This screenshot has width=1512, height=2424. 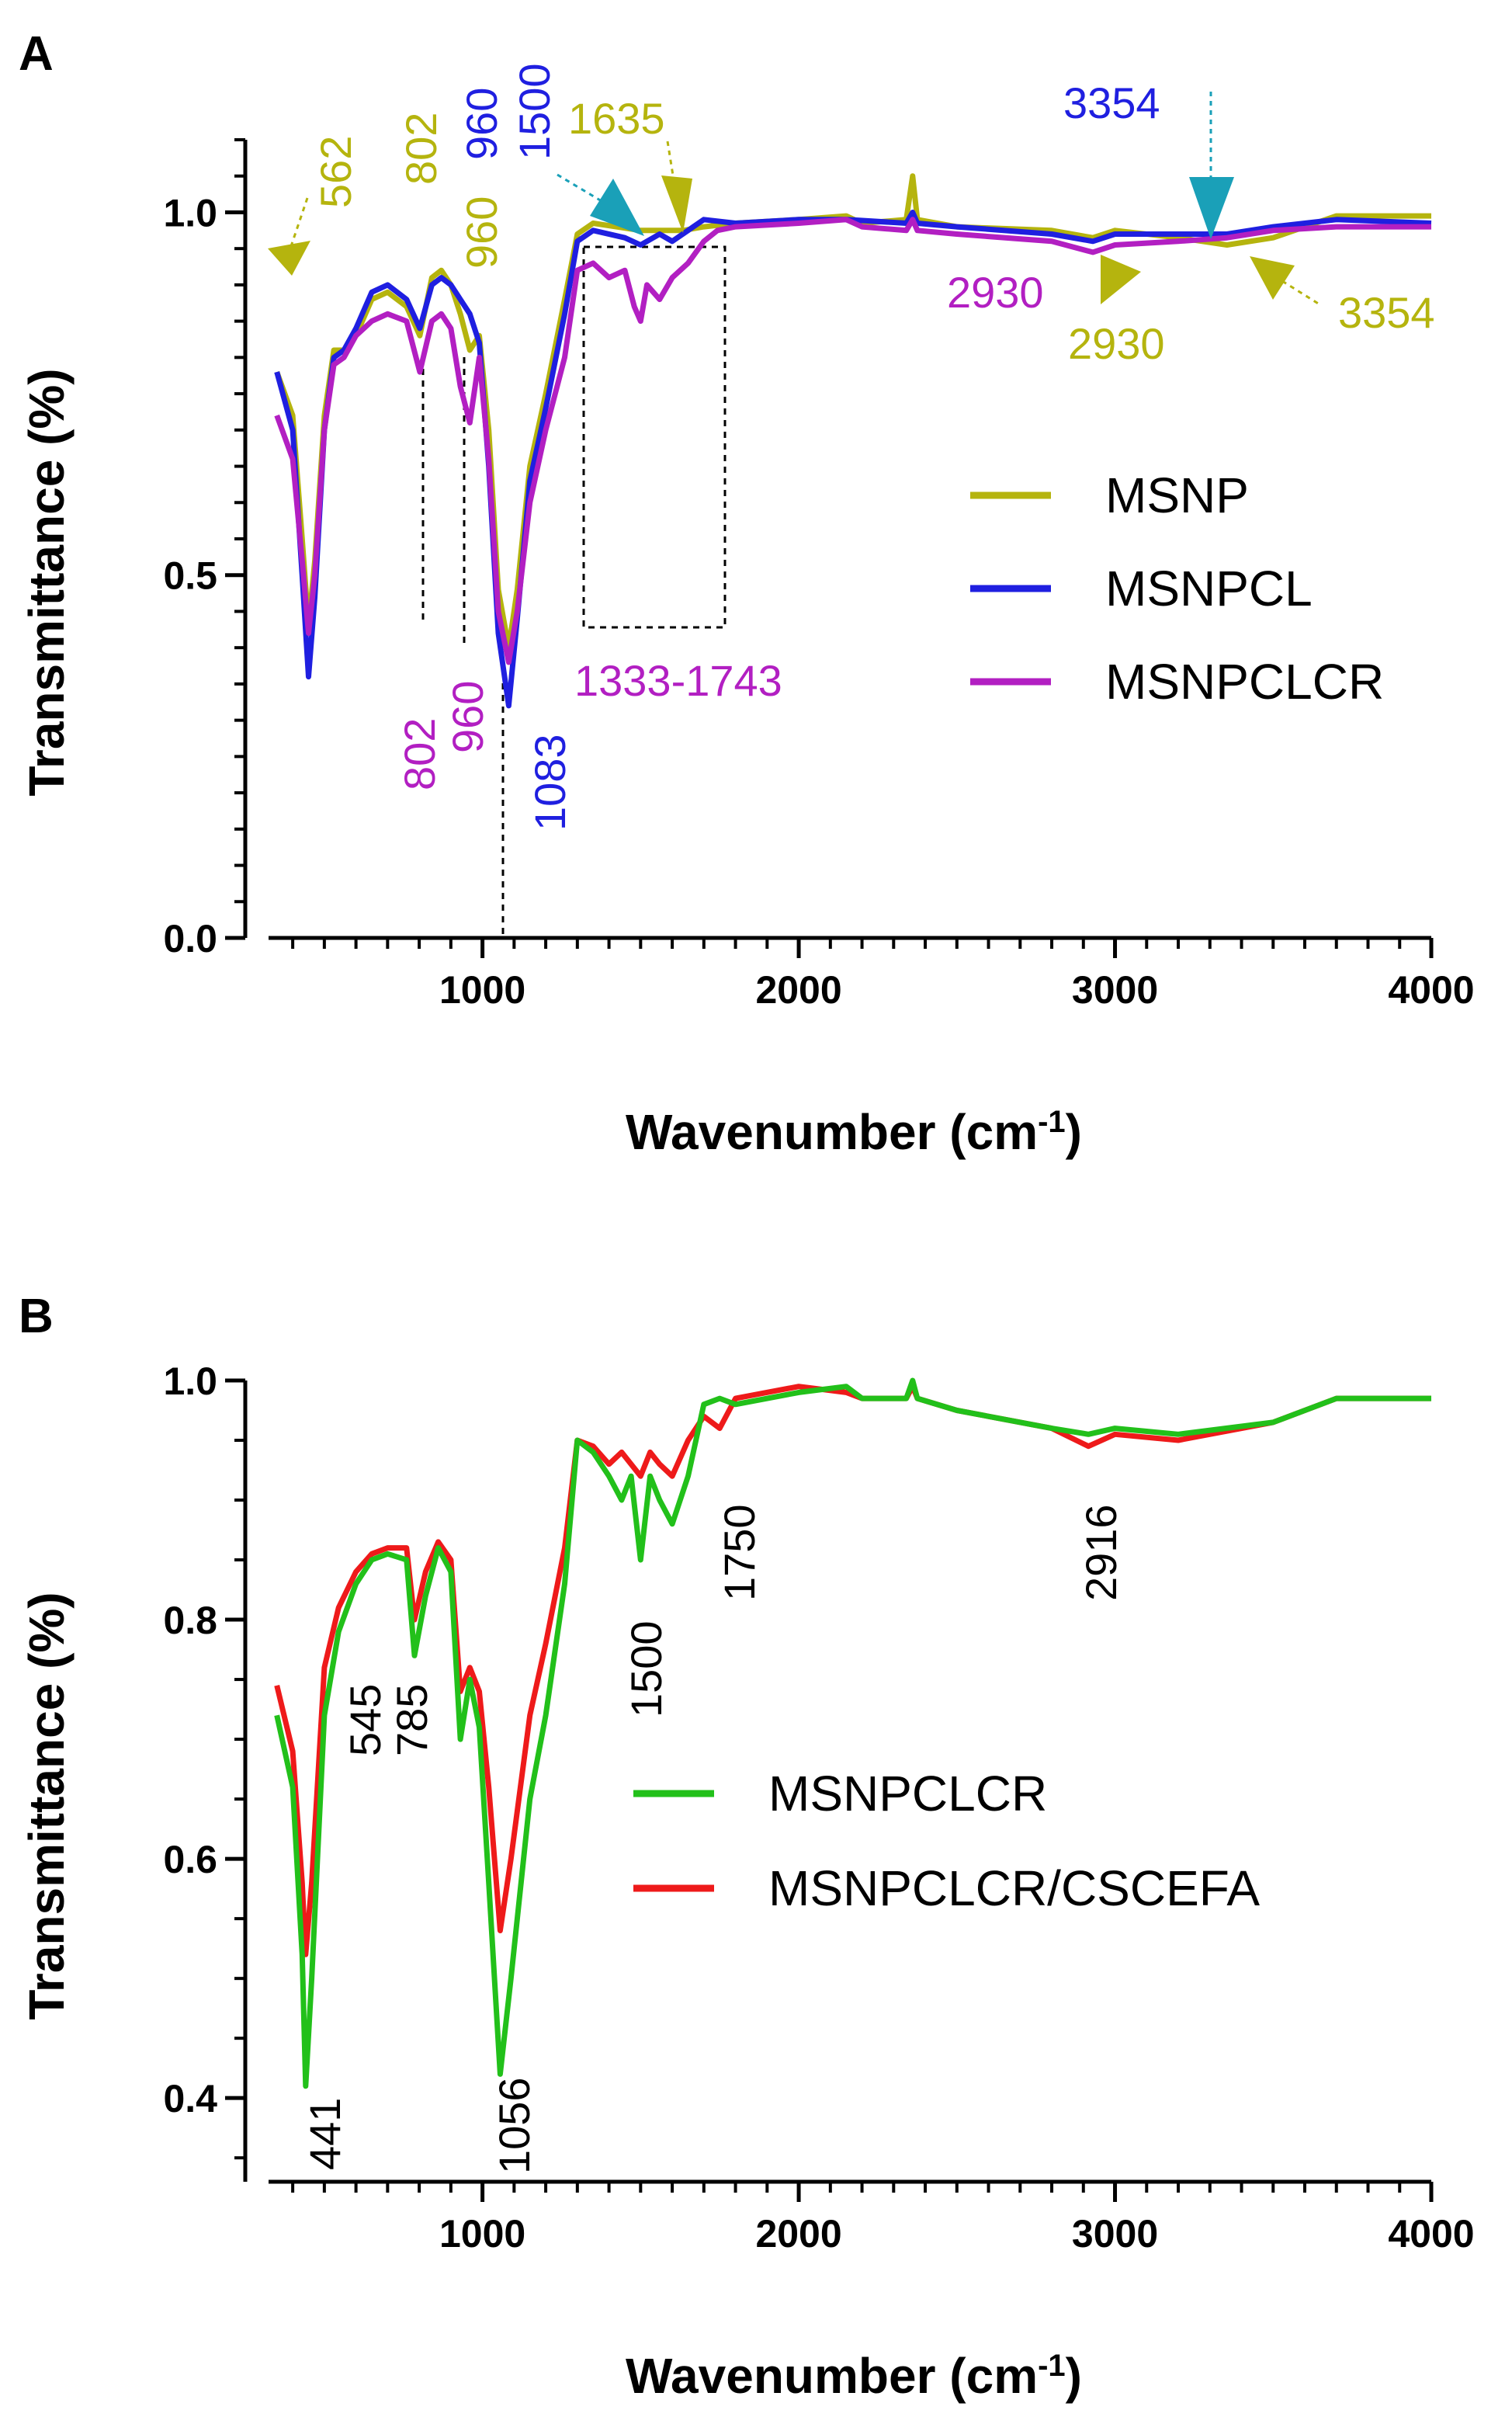 I want to click on annotation-2916: 2916, so click(x=1101, y=1553).